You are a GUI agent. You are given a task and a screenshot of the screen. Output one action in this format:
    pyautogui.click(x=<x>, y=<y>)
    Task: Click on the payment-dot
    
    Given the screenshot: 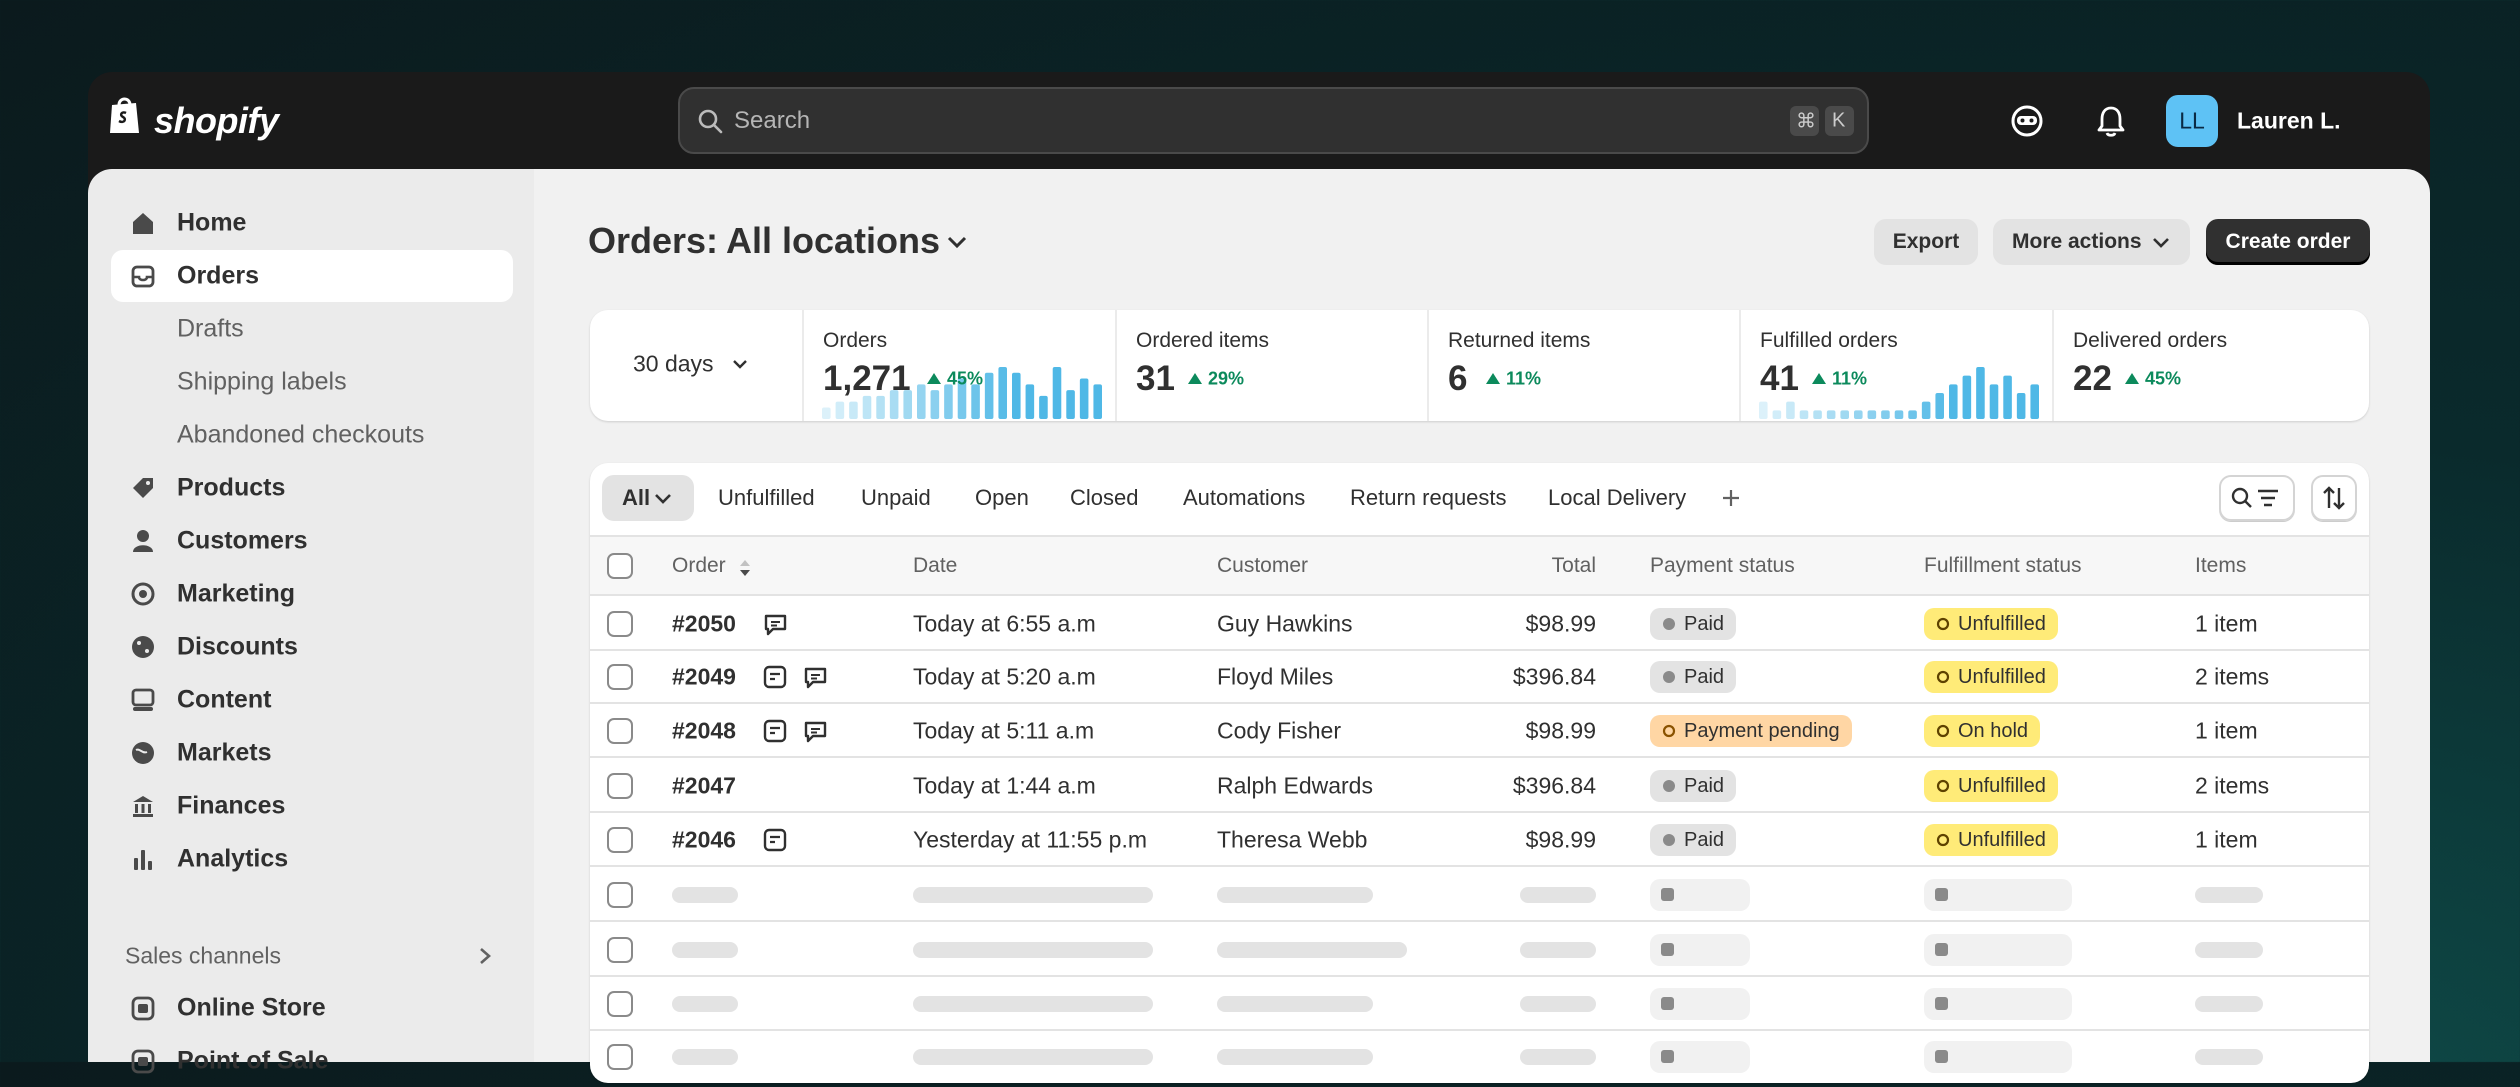 What is the action you would take?
    pyautogui.click(x=1669, y=731)
    